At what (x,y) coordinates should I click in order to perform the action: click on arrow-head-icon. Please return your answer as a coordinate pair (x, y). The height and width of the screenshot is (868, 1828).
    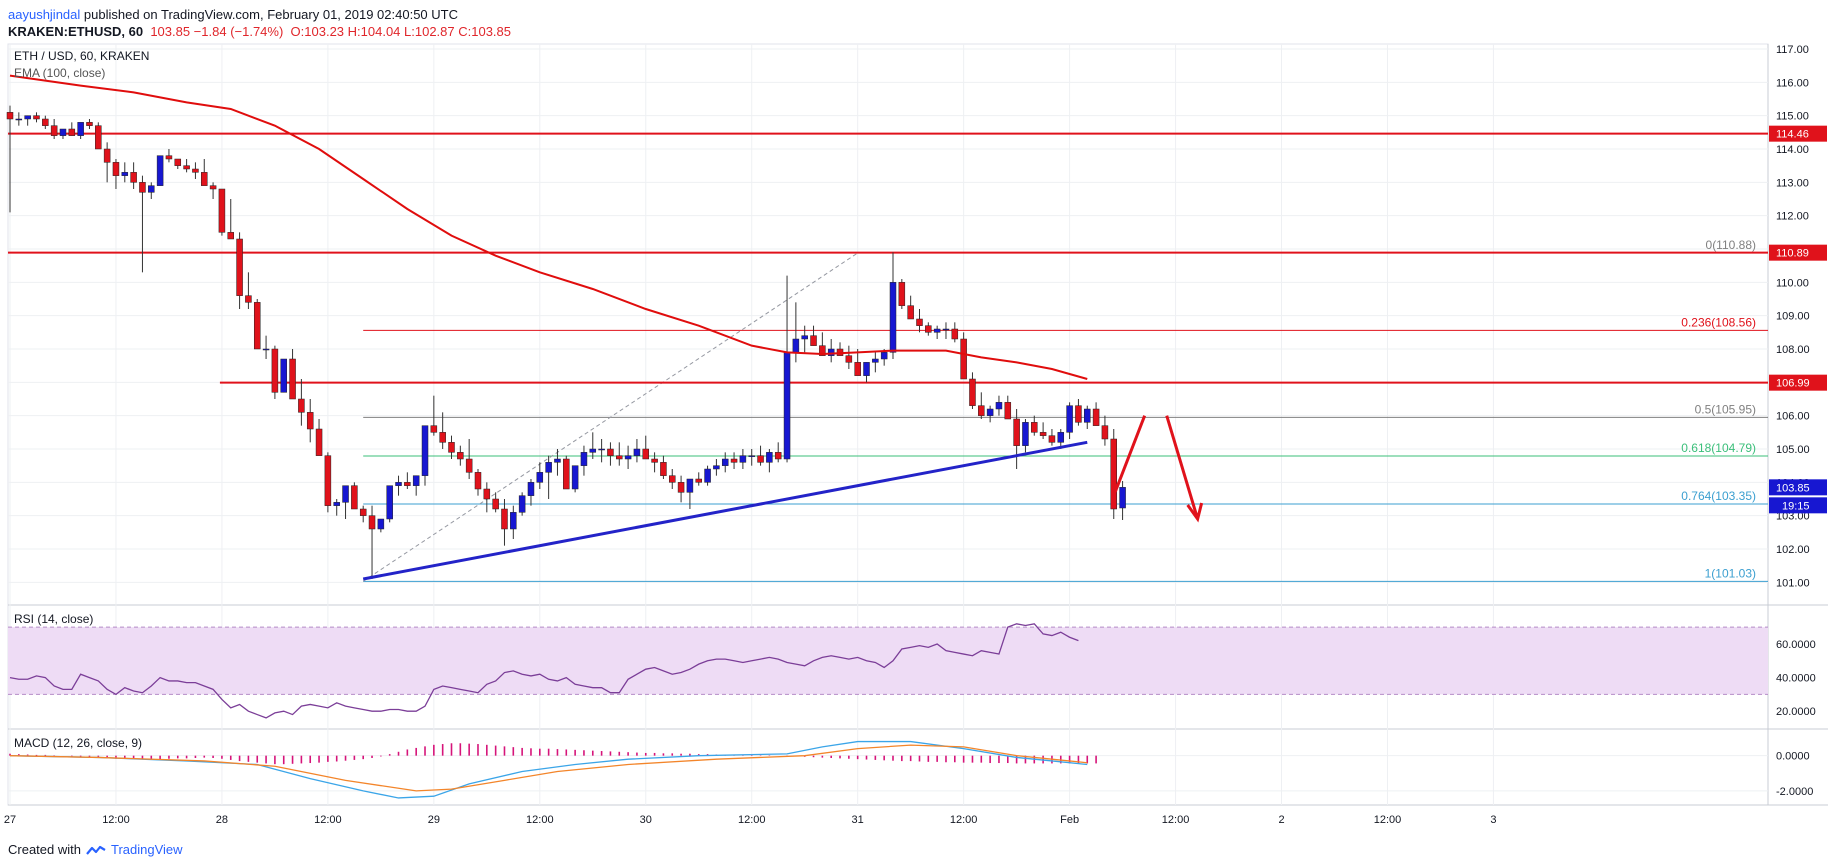
    Looking at the image, I should click on (1195, 512).